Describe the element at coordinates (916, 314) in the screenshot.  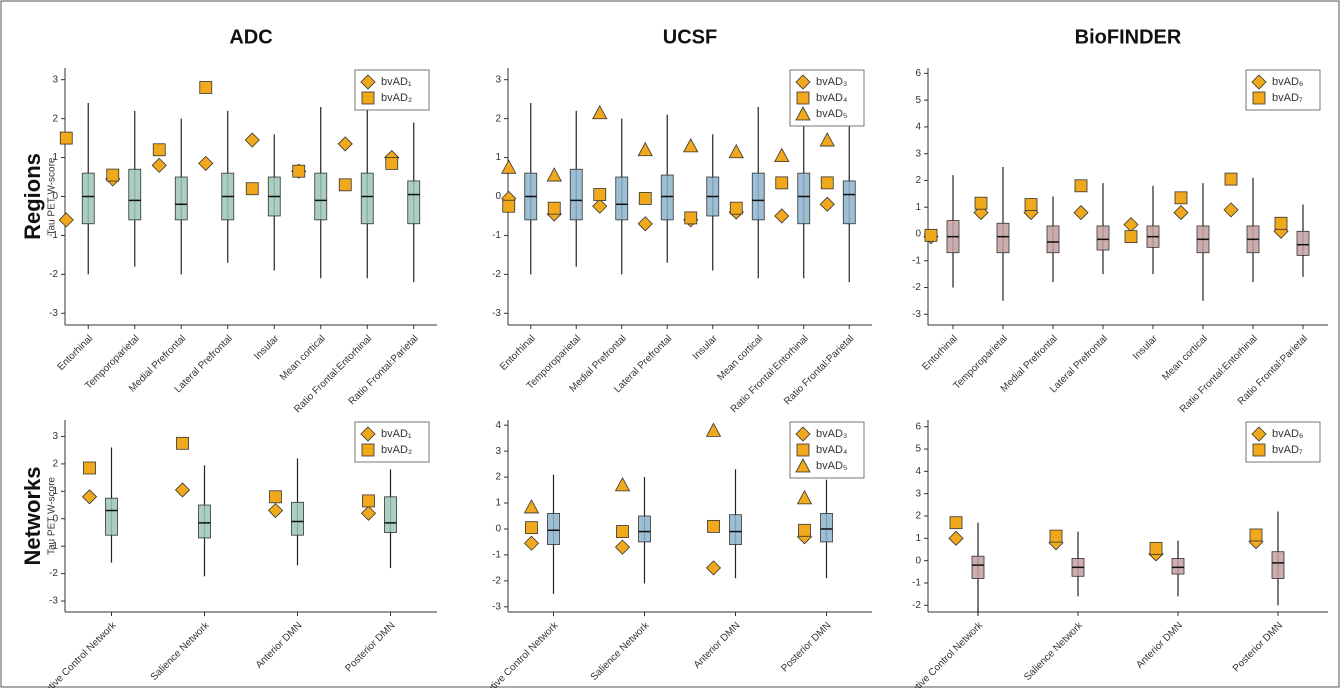
I see `y-tick-label: -3` at that location.